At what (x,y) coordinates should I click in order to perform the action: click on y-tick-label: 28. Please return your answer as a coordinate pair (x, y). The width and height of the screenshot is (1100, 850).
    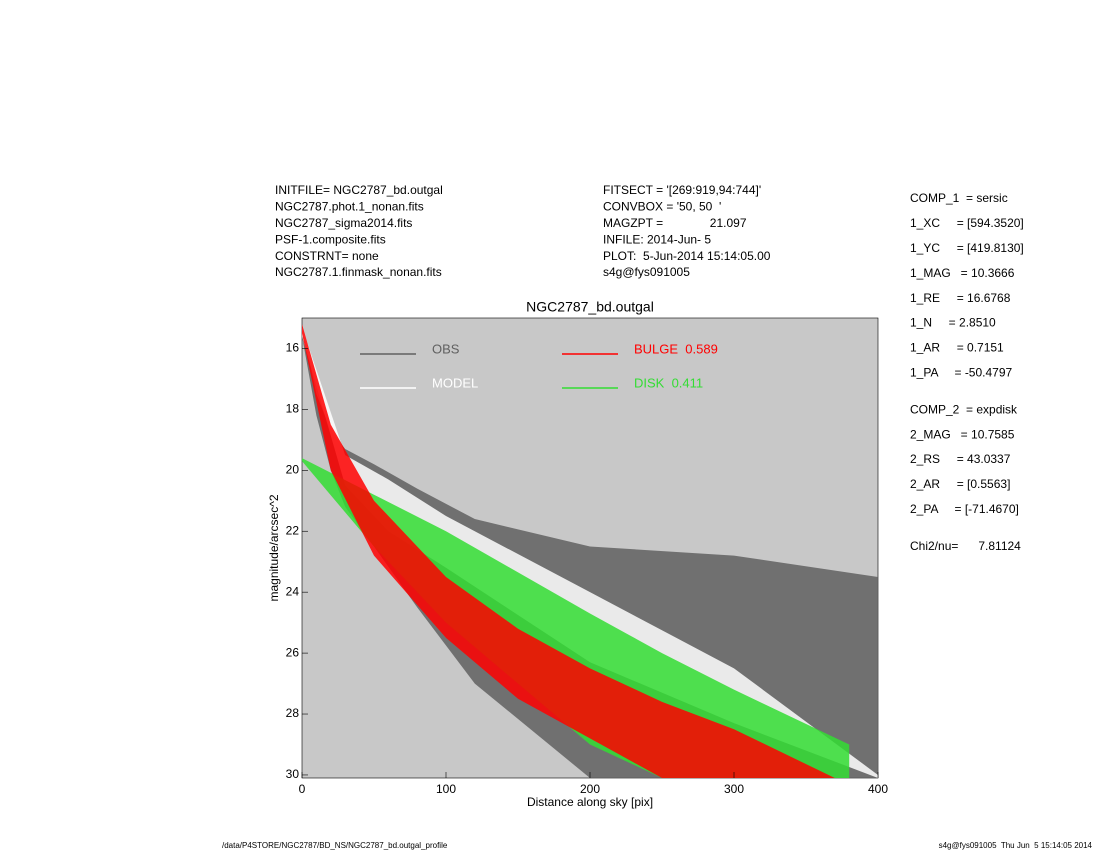
    Looking at the image, I should click on (293, 713).